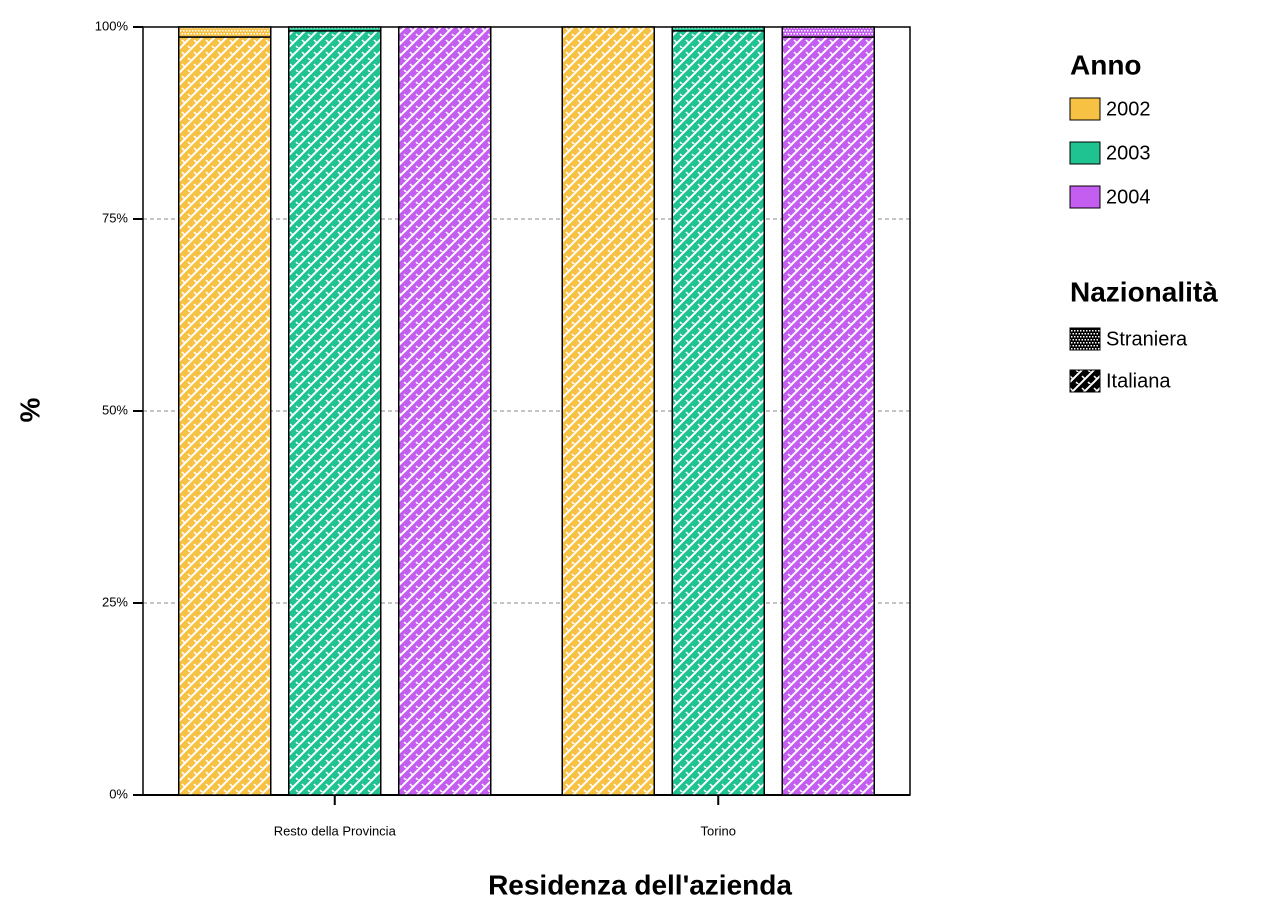  I want to click on legend-label: 2004, so click(1128, 197).